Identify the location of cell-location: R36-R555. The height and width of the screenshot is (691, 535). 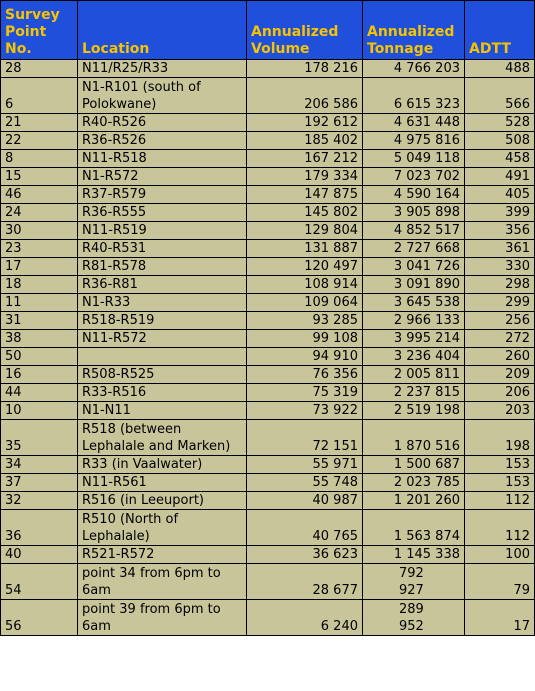
(162, 212).